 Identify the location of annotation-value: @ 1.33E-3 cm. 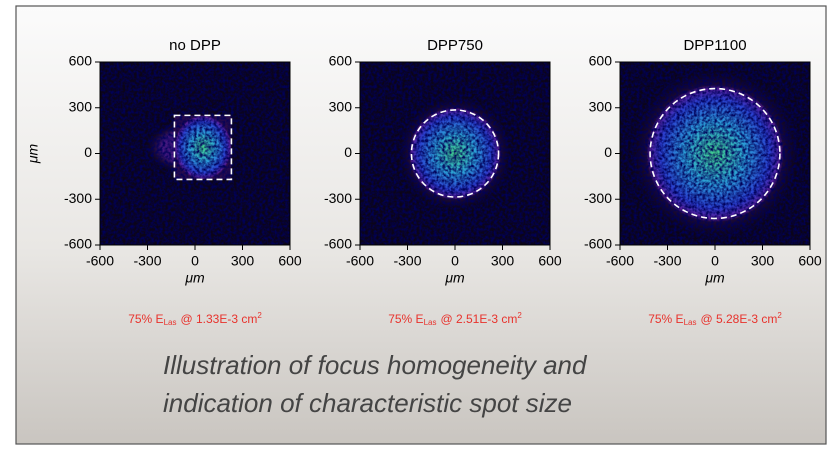
(218, 319).